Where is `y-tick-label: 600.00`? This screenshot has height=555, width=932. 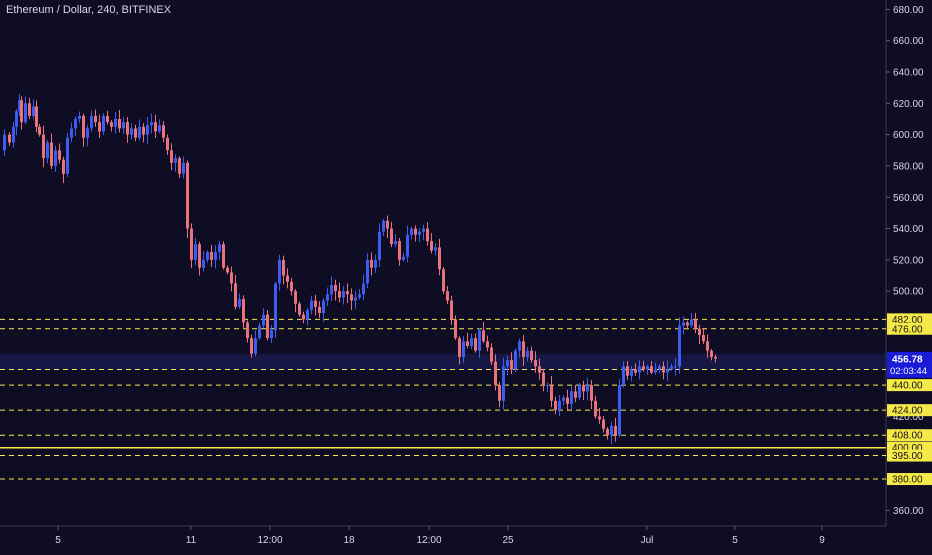 y-tick-label: 600.00 is located at coordinates (908, 135).